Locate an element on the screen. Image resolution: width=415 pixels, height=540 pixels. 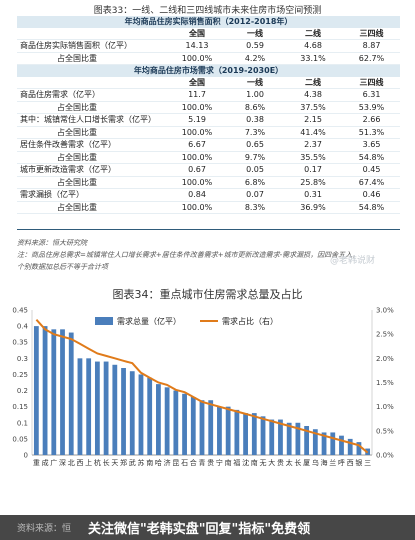
table-cell: 8.87 is located at coordinates (372, 46).